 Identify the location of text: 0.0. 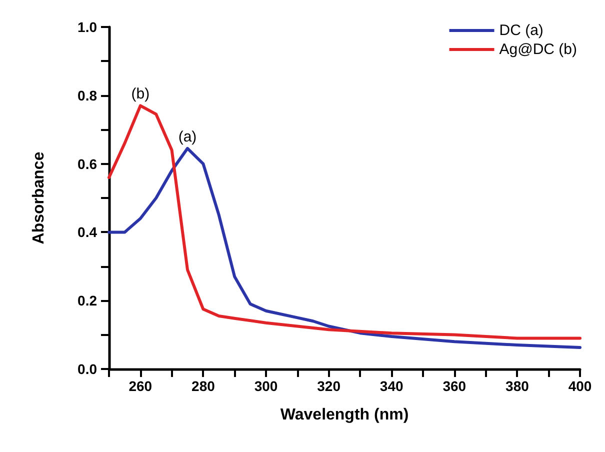
(87, 369).